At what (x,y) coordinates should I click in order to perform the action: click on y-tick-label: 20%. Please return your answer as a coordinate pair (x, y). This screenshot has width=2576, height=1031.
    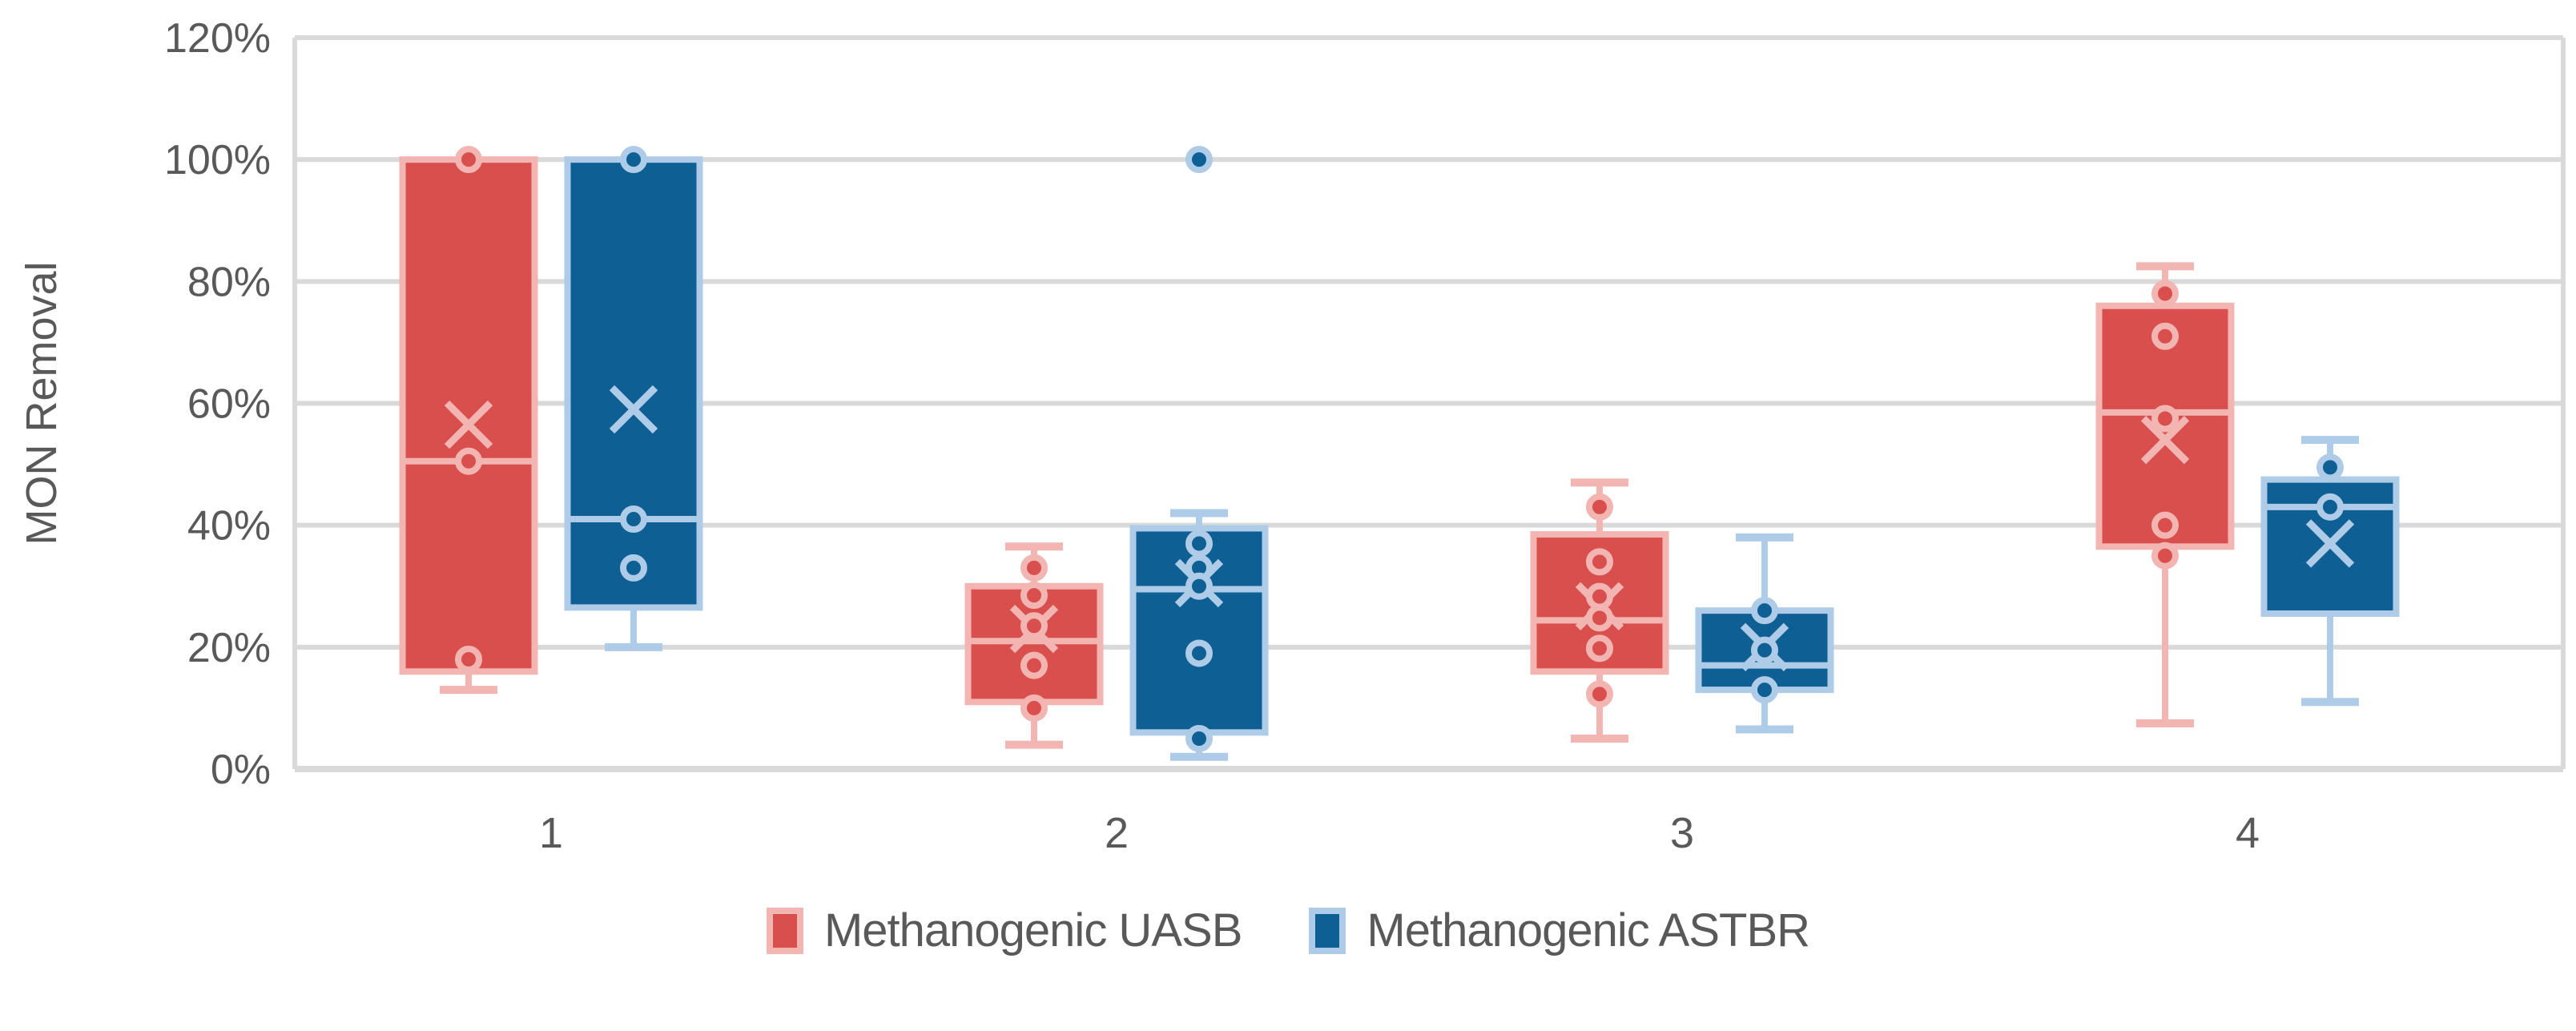
    Looking at the image, I should click on (229, 648).